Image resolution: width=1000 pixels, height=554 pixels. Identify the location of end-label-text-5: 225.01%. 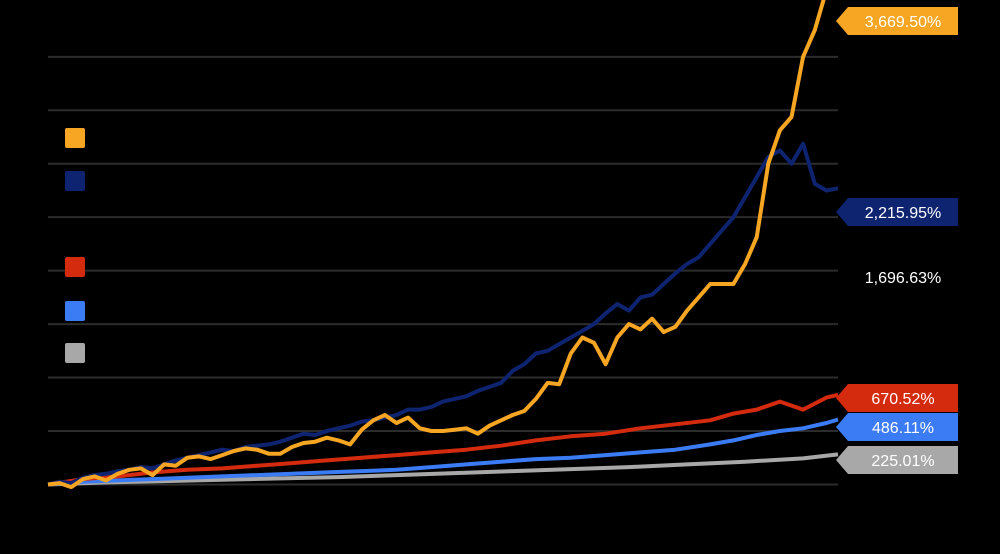
(902, 461).